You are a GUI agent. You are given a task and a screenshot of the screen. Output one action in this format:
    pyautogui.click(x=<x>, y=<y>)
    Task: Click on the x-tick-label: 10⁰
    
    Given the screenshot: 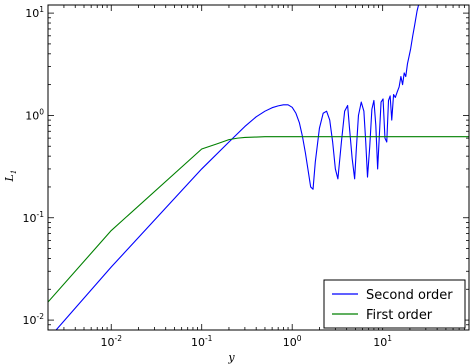 What is the action you would take?
    pyautogui.click(x=292, y=341)
    